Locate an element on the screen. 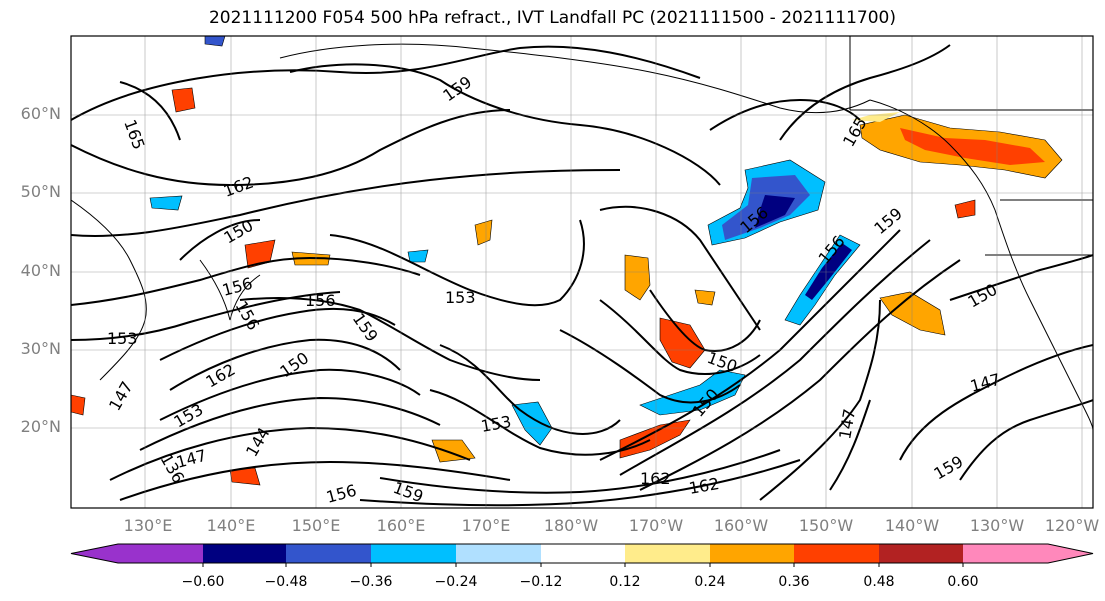 The height and width of the screenshot is (601, 1105). positive-patch-east is located at coordinates (912, 313).